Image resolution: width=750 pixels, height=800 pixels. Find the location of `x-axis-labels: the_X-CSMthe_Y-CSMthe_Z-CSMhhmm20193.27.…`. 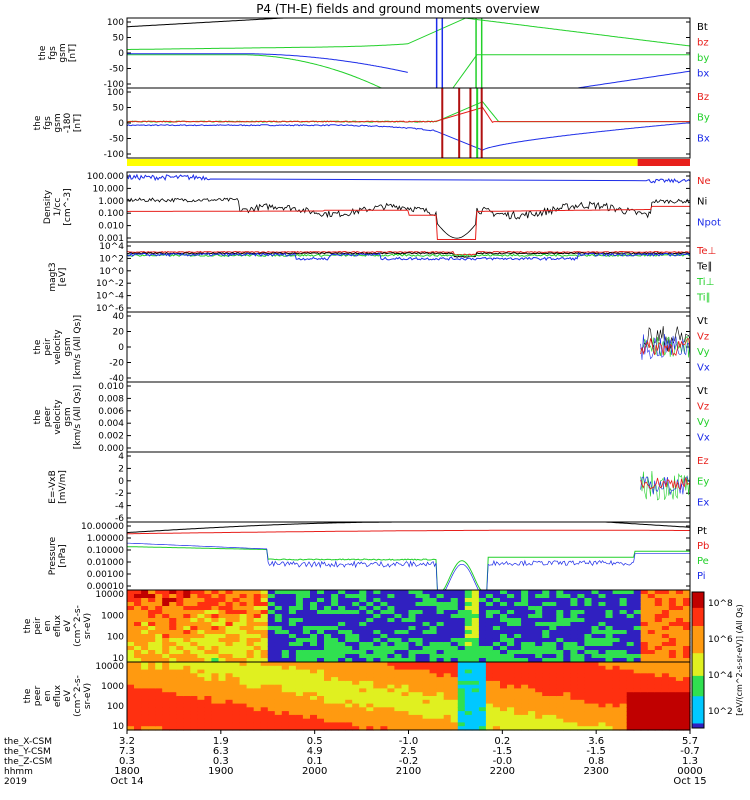

x-axis-labels: the_X-CSMthe_Y-CSMthe_Z-CSMhhmm20193.27.… is located at coordinates (355, 758).